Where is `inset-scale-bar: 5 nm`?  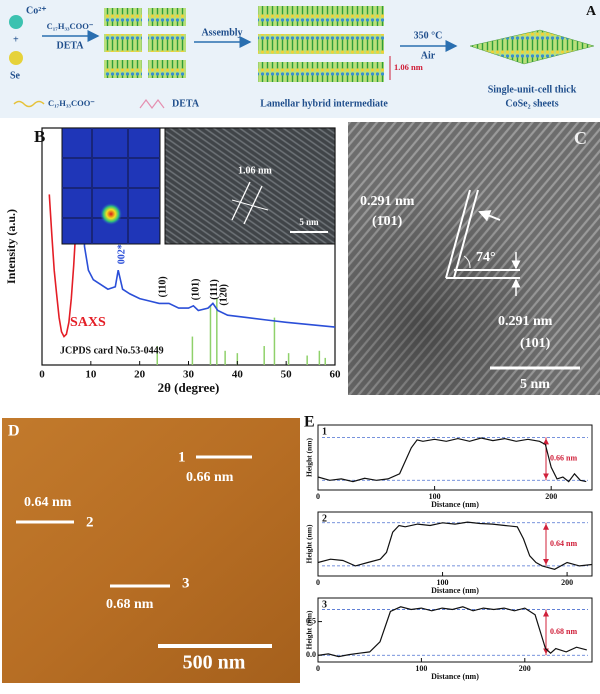 inset-scale-bar: 5 nm is located at coordinates (309, 222).